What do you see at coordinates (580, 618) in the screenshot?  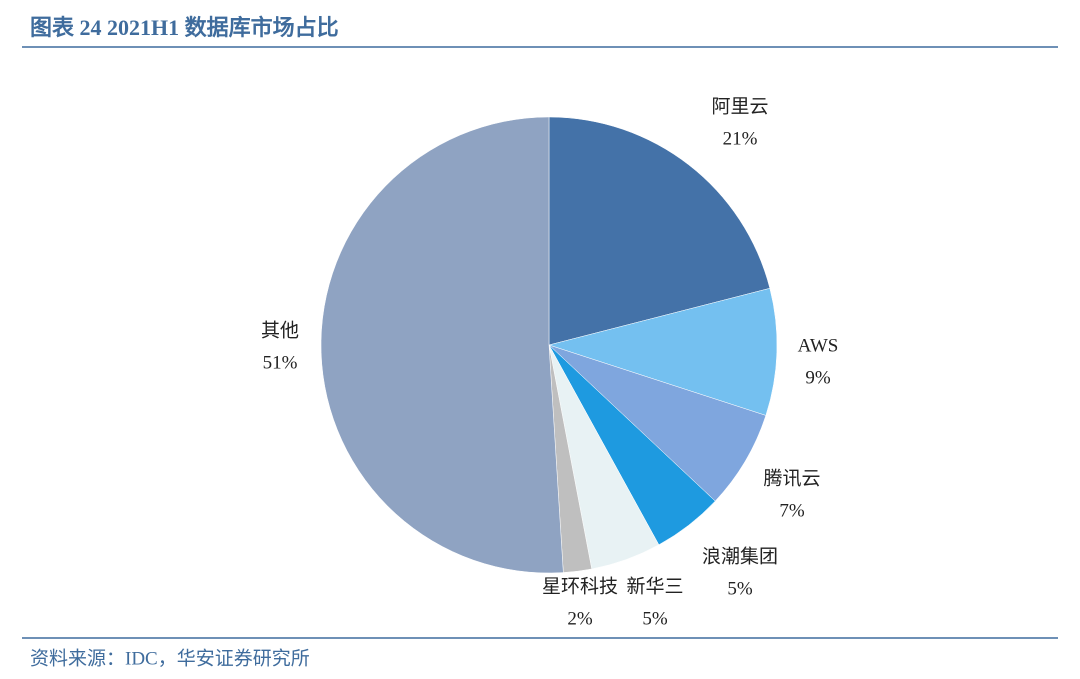 I see `value-label: 2%` at bounding box center [580, 618].